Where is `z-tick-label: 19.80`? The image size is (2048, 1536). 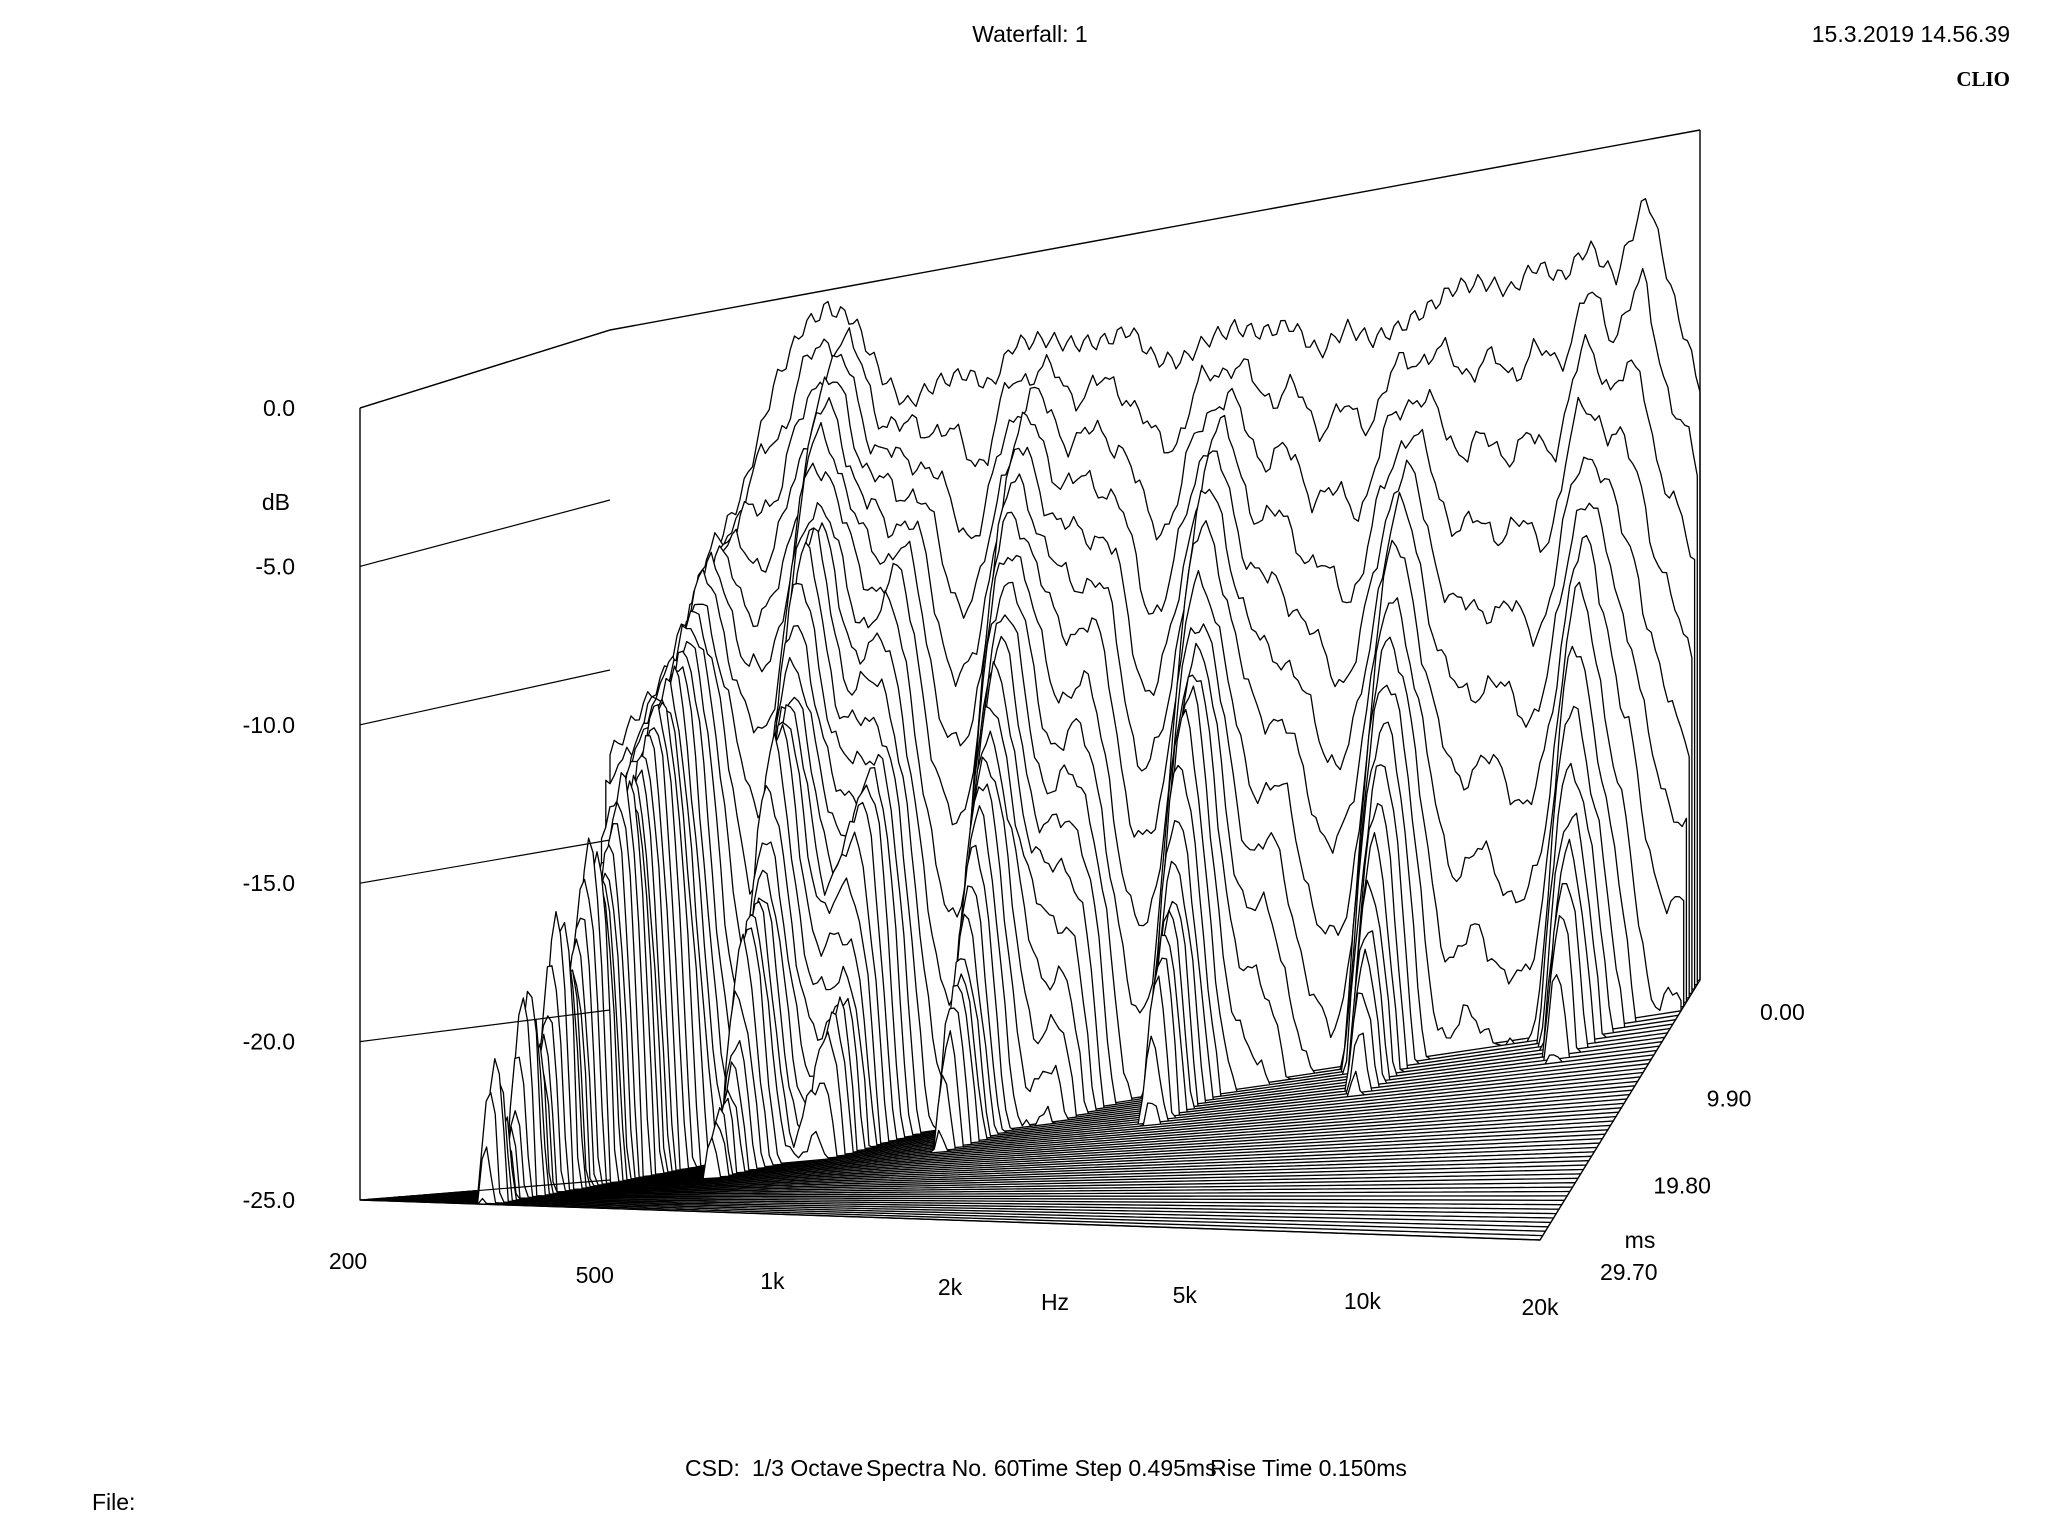 z-tick-label: 19.80 is located at coordinates (1682, 1185).